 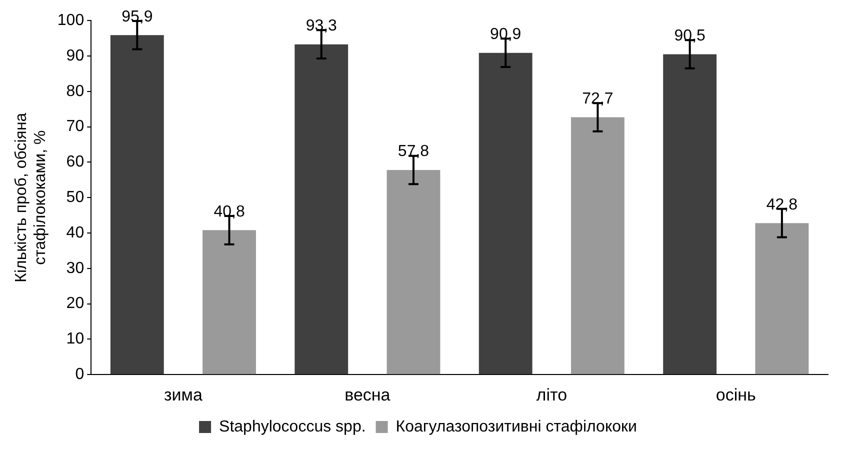 I want to click on x-tick-label: зима, so click(x=183, y=394).